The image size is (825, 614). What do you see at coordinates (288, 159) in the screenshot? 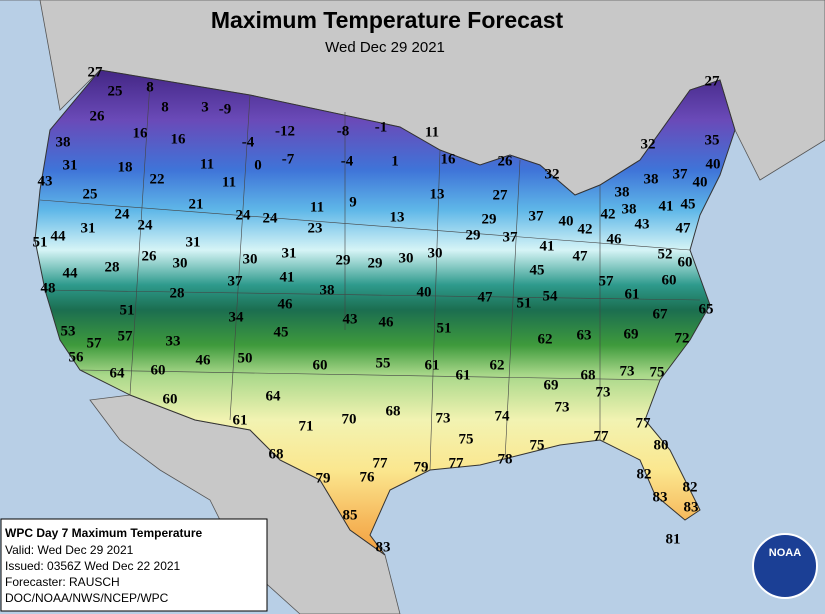
I see `temperature-label: -7` at bounding box center [288, 159].